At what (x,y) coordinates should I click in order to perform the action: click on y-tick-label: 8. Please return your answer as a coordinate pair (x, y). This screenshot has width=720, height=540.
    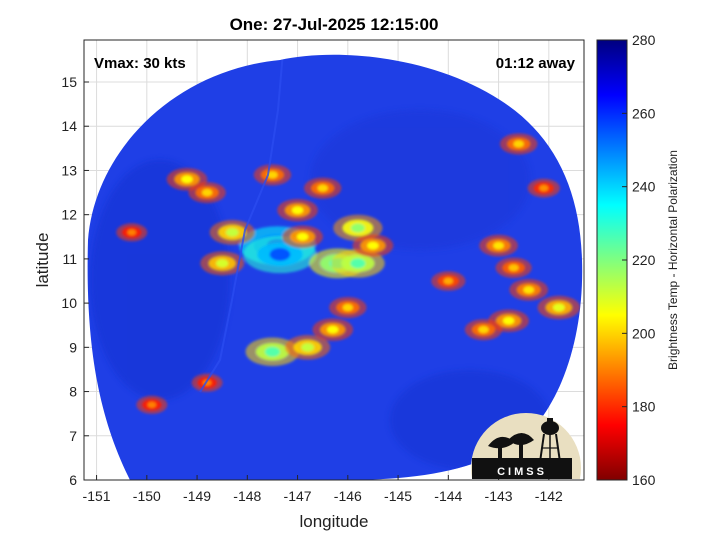
    Looking at the image, I should click on (73, 392).